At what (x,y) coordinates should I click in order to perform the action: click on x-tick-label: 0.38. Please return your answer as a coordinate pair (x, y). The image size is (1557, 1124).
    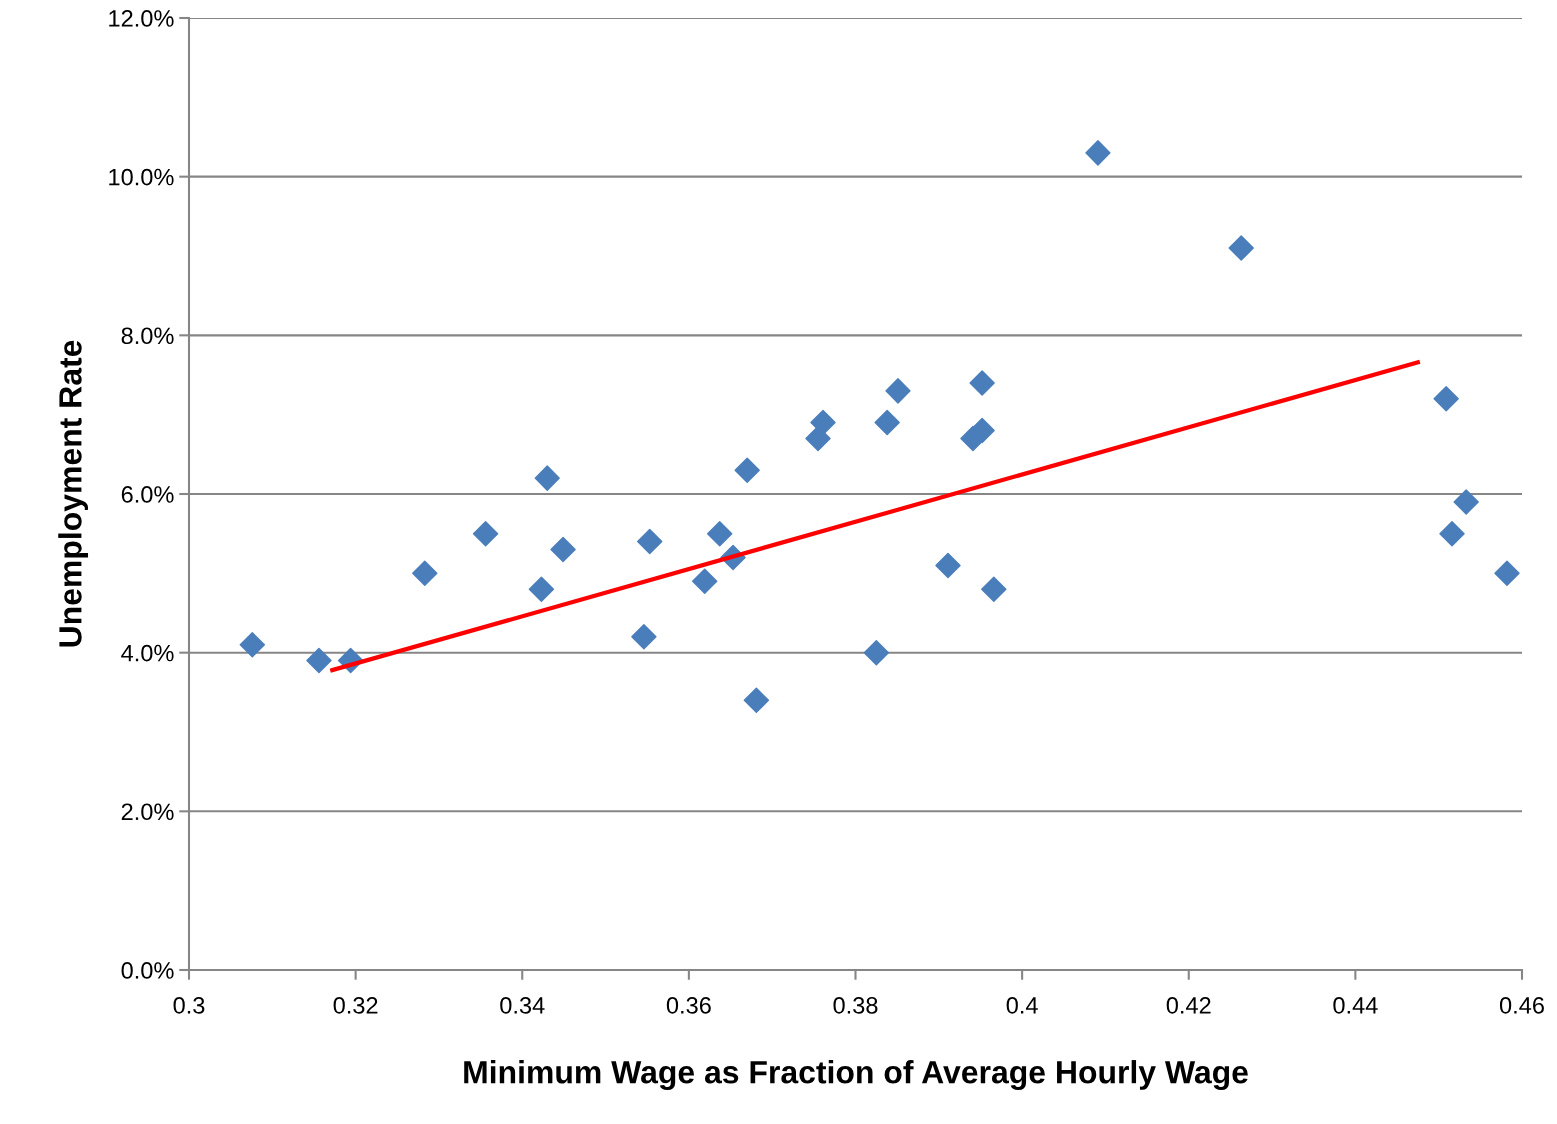
    Looking at the image, I should click on (855, 1005).